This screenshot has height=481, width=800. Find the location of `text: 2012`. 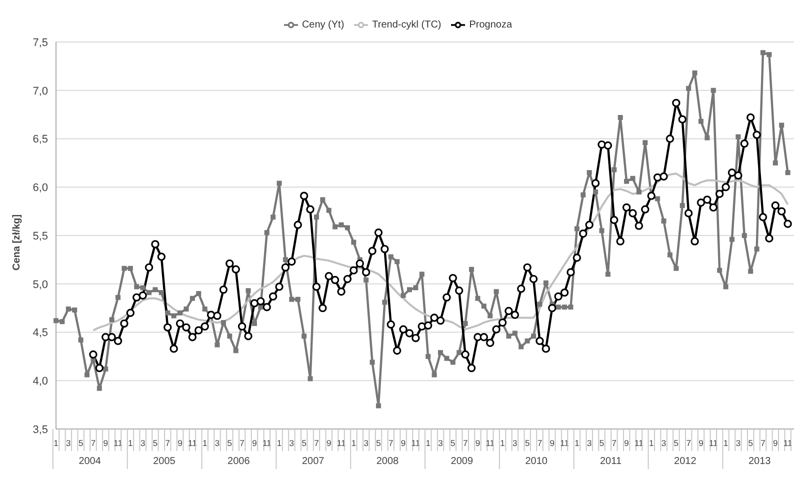

text: 2012 is located at coordinates (685, 461).